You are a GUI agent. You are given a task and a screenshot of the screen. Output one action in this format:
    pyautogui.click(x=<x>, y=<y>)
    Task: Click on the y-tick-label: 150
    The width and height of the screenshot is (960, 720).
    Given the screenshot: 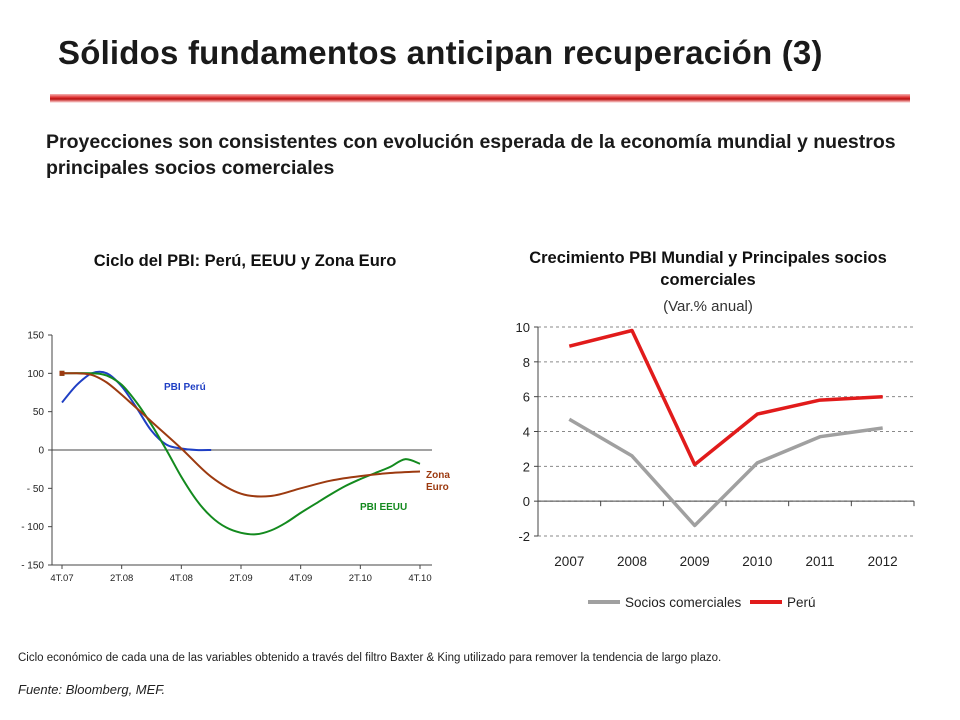 What is the action you would take?
    pyautogui.click(x=35, y=336)
    